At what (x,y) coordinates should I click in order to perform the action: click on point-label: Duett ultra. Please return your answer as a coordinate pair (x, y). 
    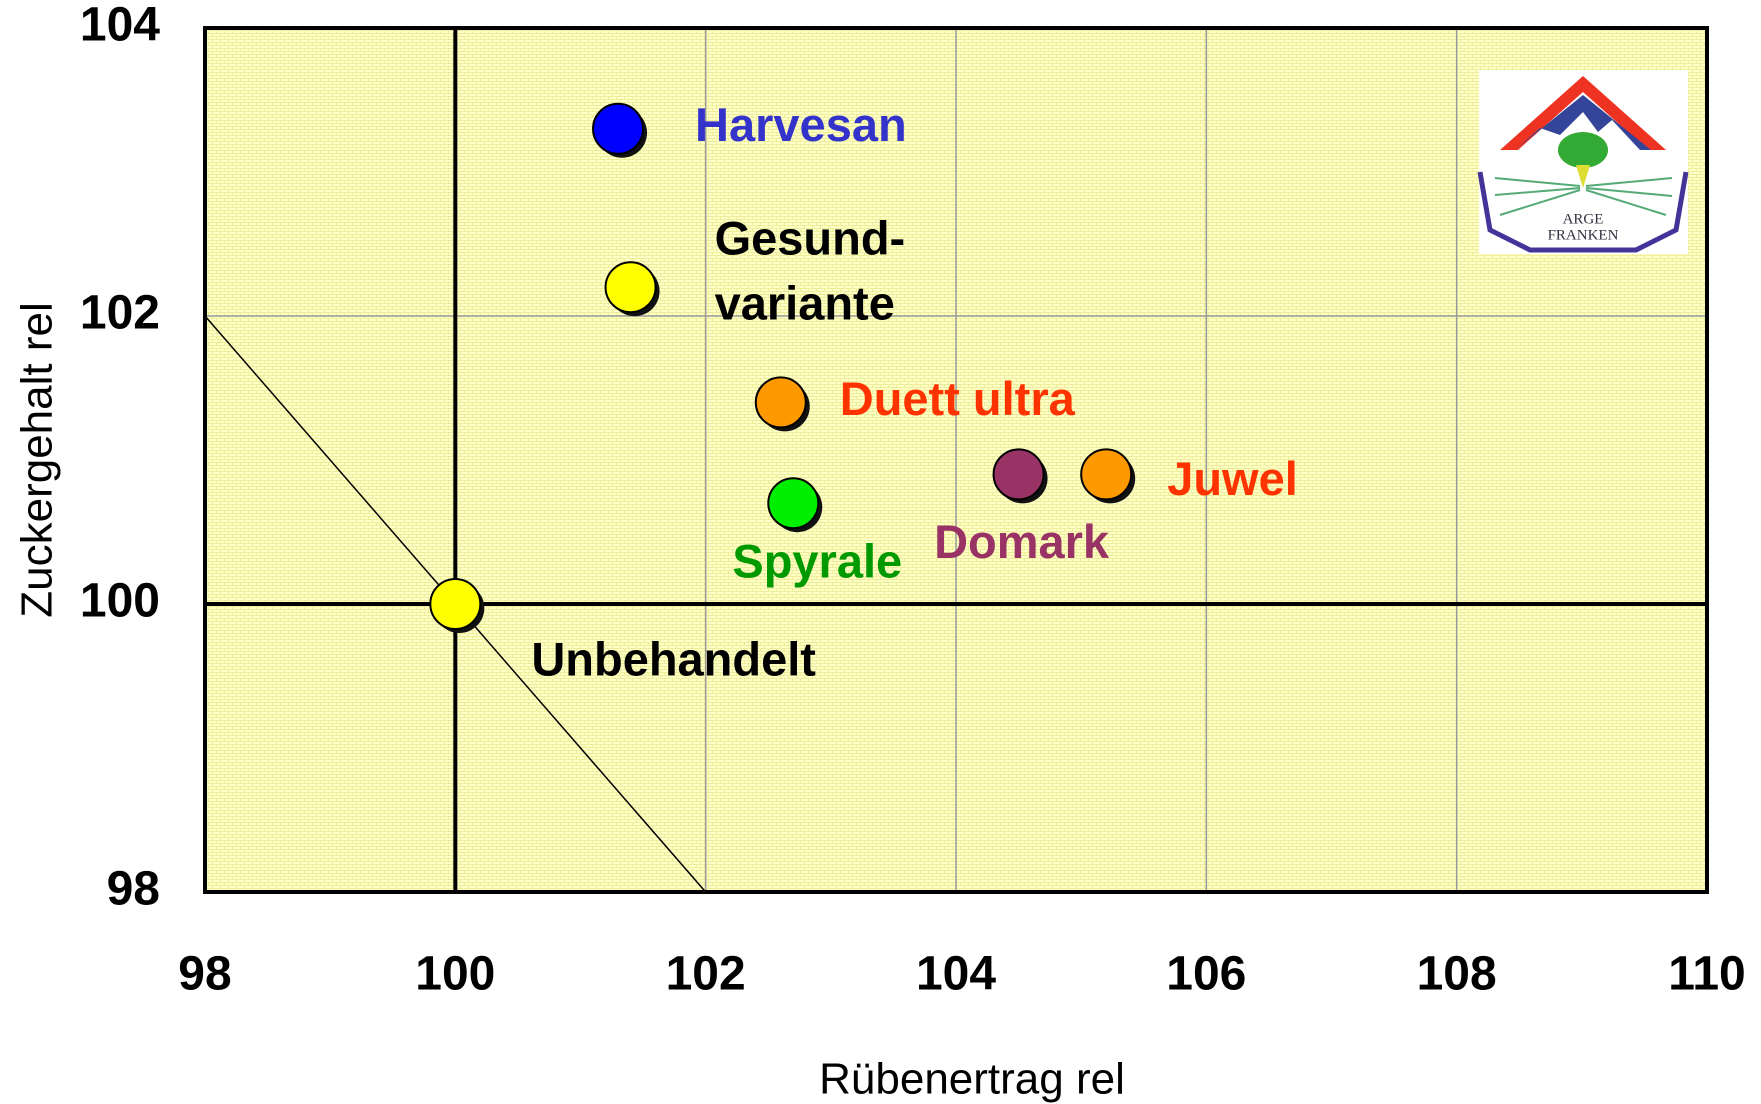
    Looking at the image, I should click on (958, 398).